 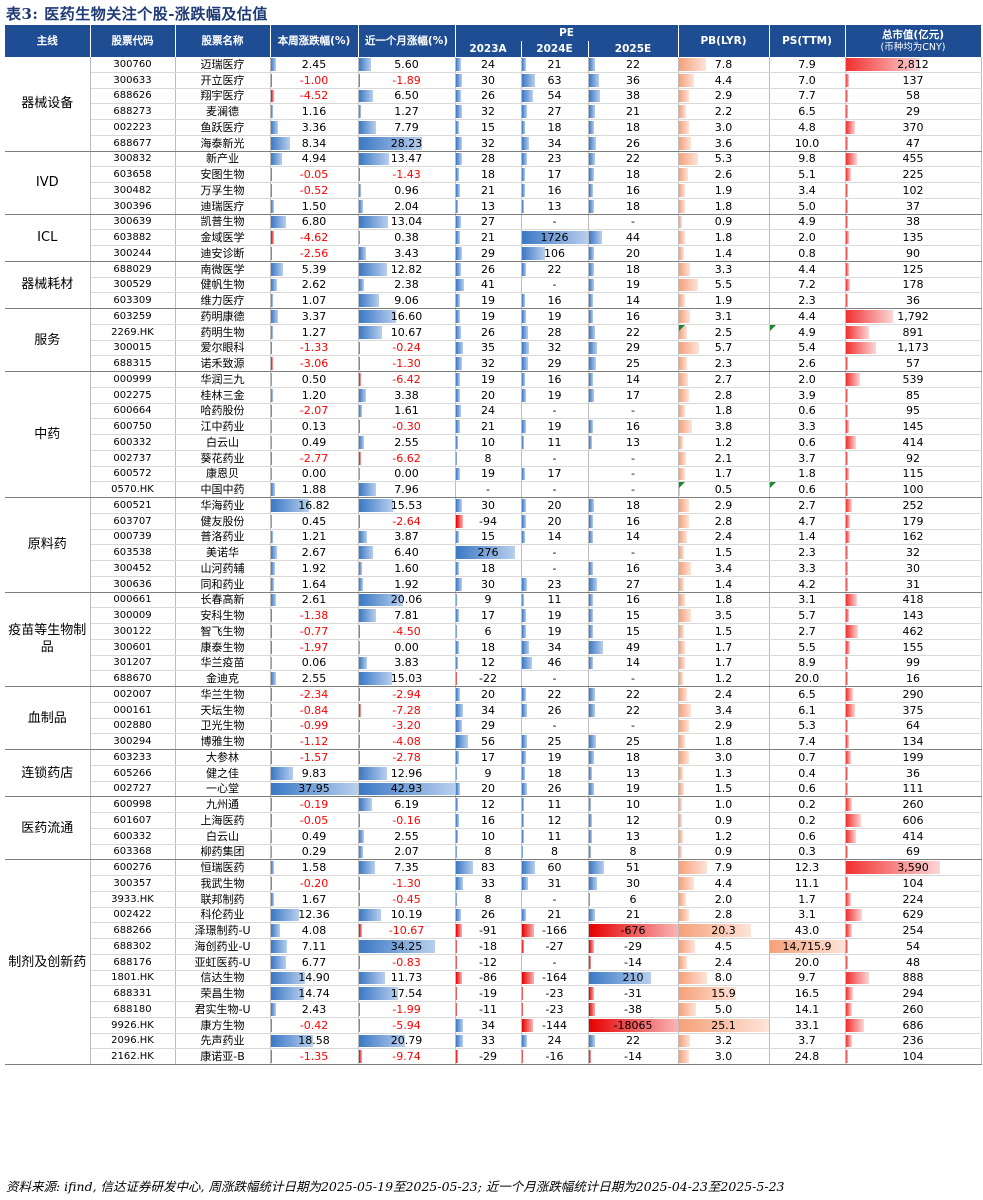 What do you see at coordinates (133, 269) in the screenshot?
I see `stock-code: 688029` at bounding box center [133, 269].